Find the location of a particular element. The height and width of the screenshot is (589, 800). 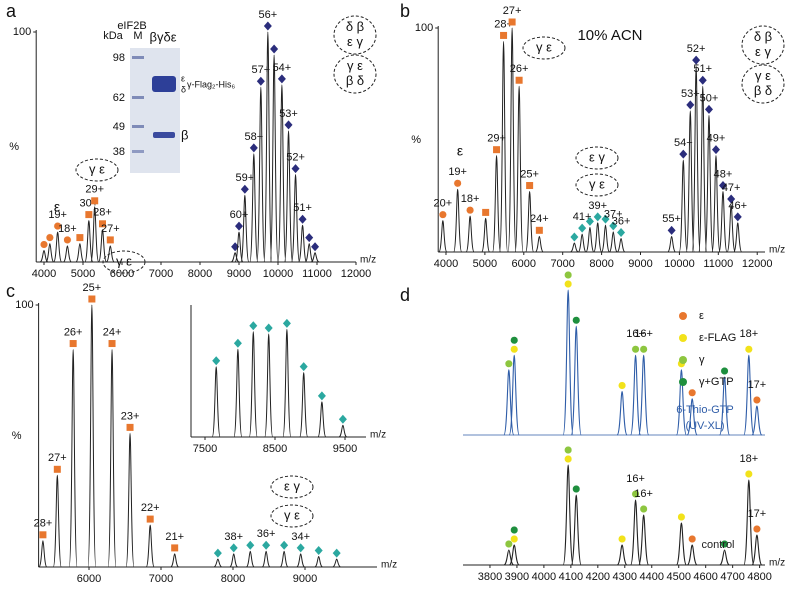

peak-label: 48+ is located at coordinates (723, 174).